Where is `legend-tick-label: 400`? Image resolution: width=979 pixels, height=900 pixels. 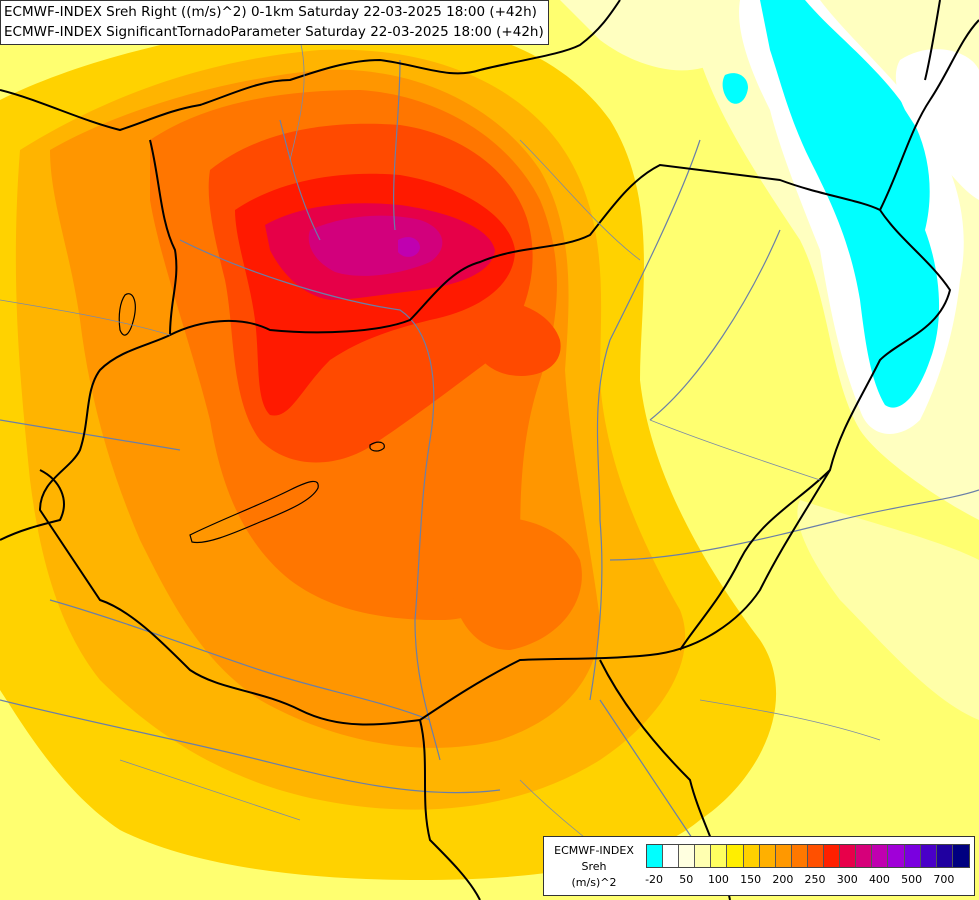 legend-tick-label: 400 is located at coordinates (879, 879).